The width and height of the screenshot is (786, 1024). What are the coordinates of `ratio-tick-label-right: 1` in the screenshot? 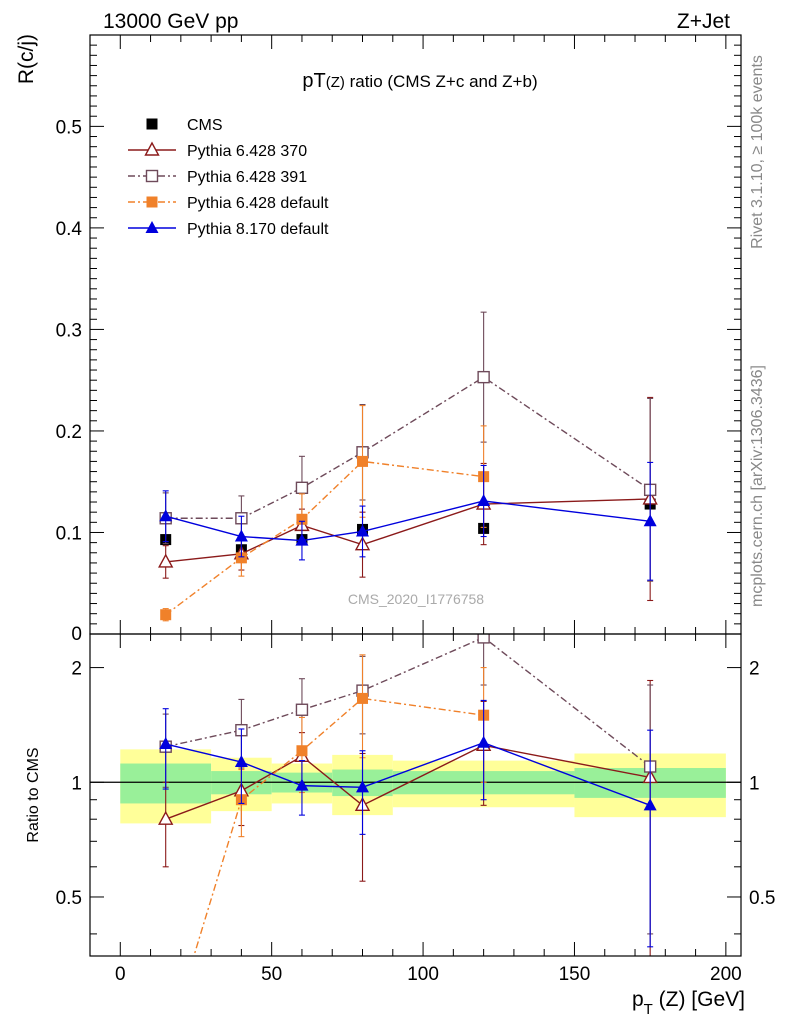 It's located at (754, 783).